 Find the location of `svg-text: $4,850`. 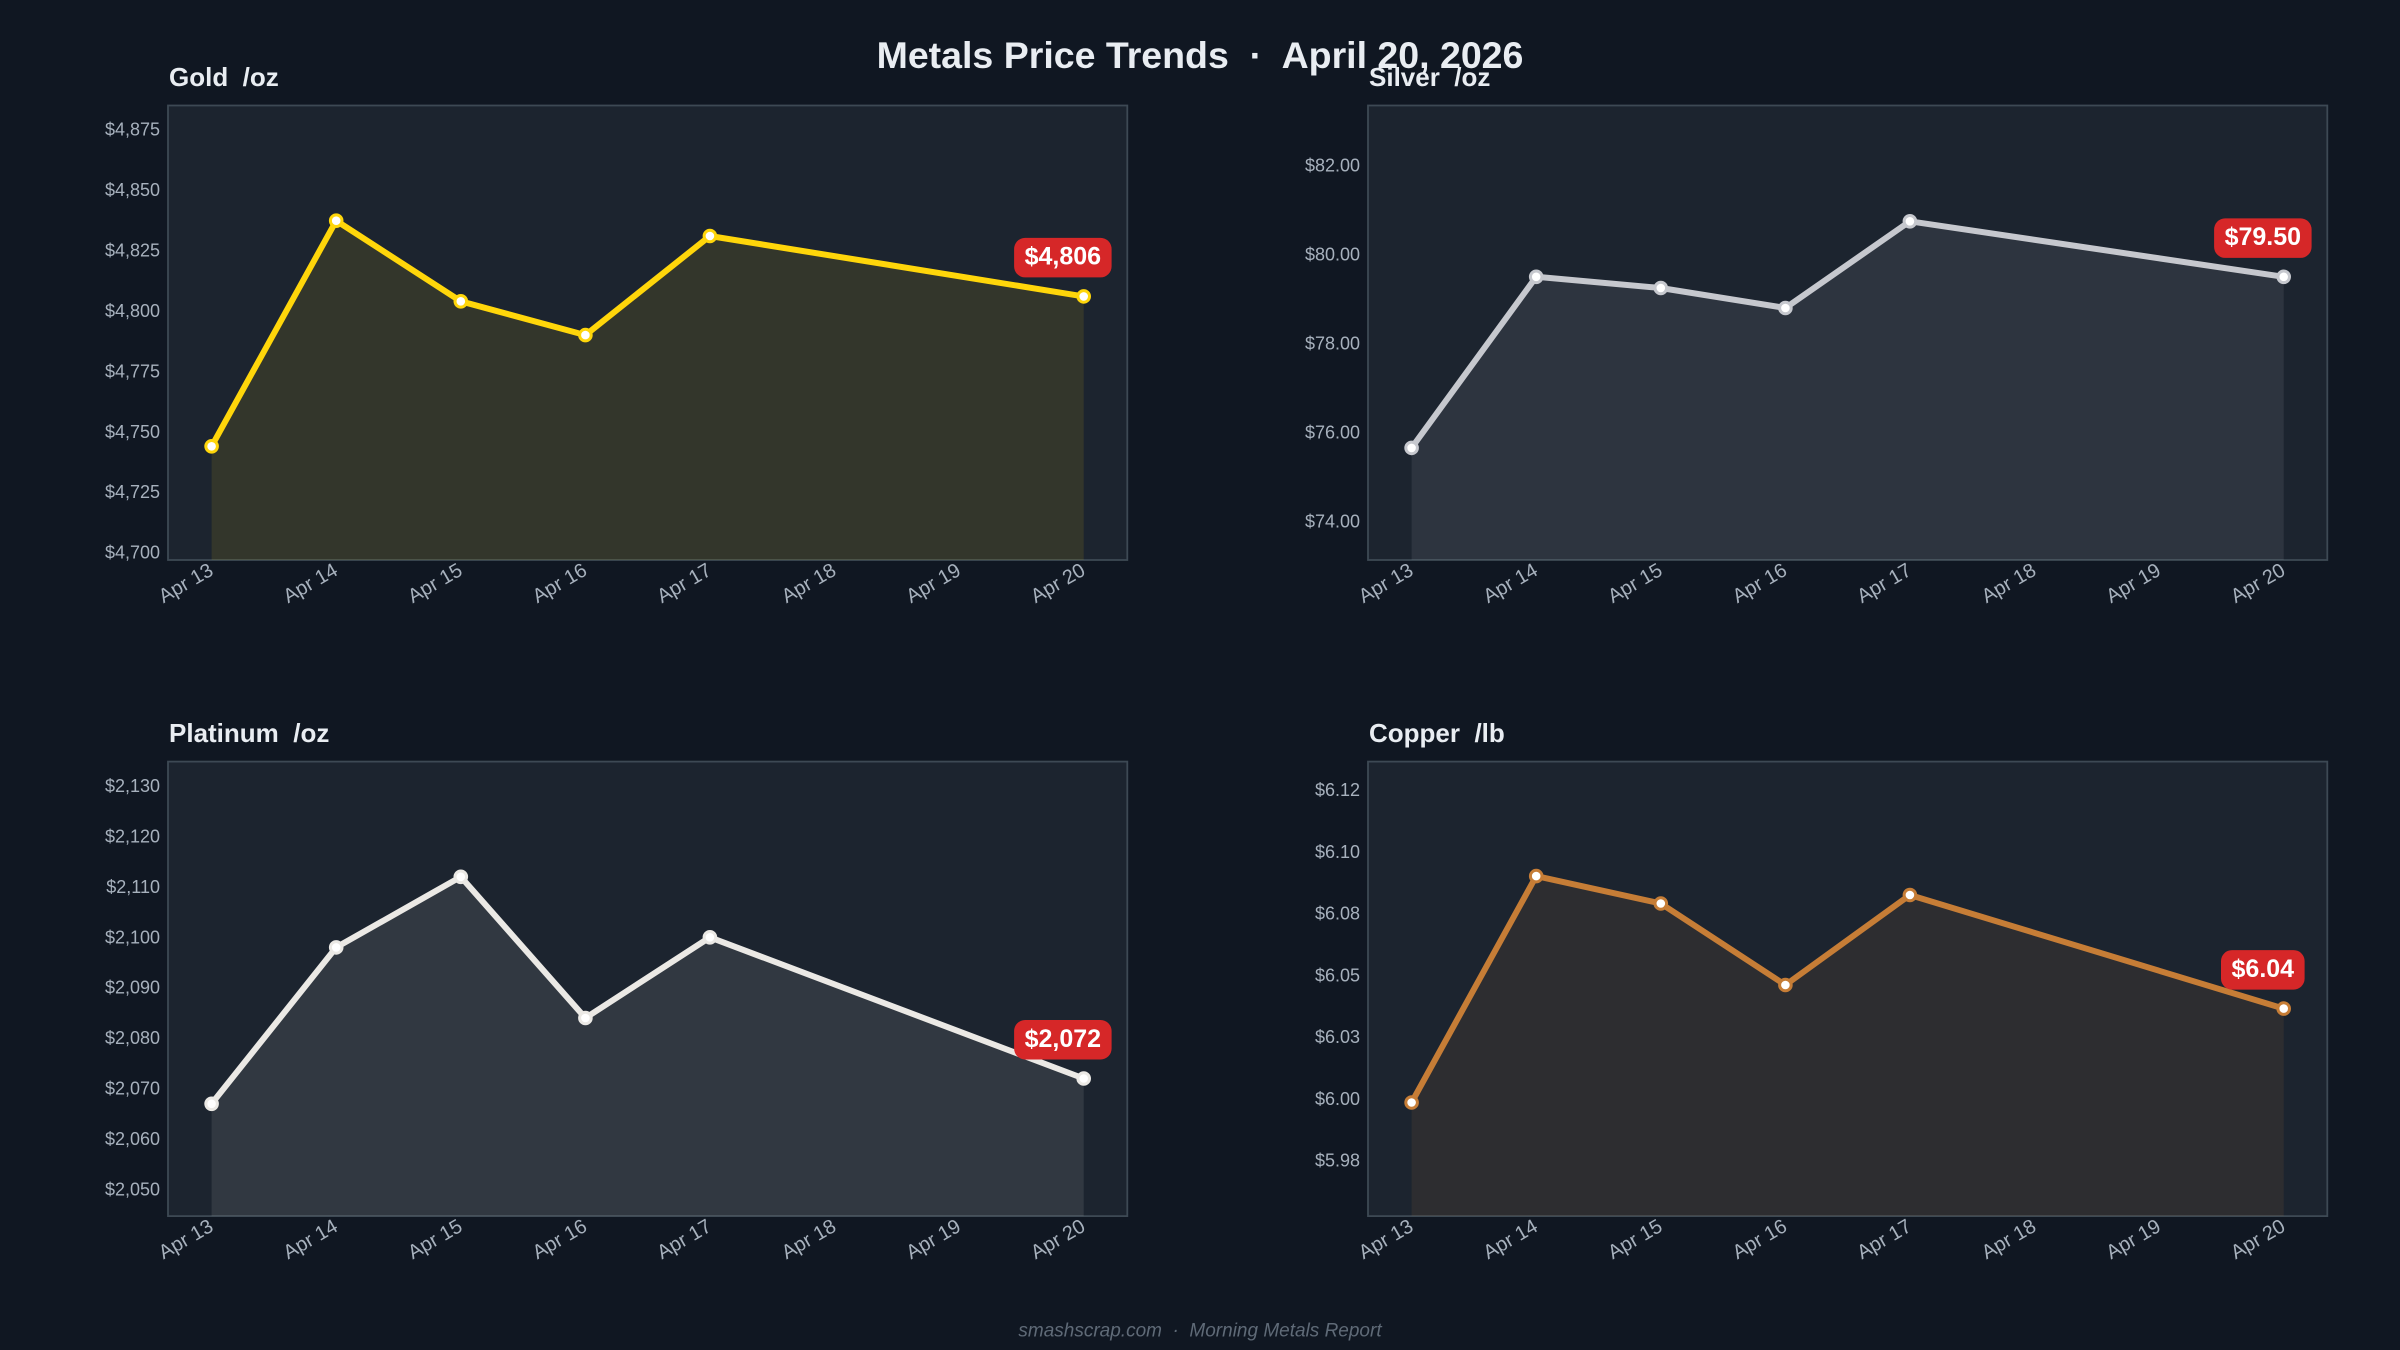

svg-text: $4,850 is located at coordinates (132, 190).